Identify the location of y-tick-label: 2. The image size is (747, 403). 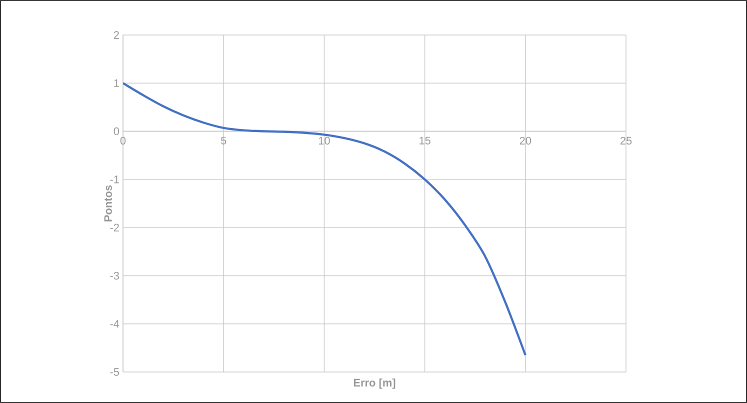
(116, 35).